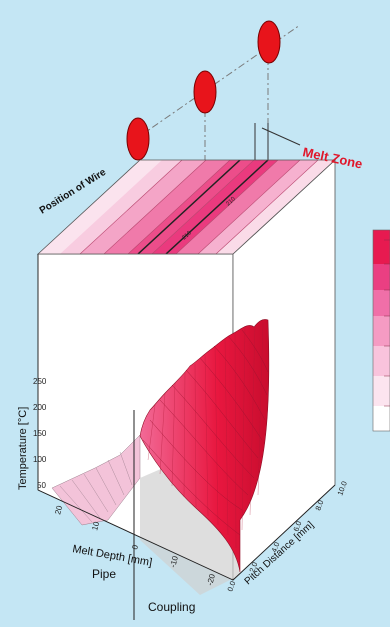 This screenshot has width=390, height=627. I want to click on temperature-tick: 150, so click(40, 433).